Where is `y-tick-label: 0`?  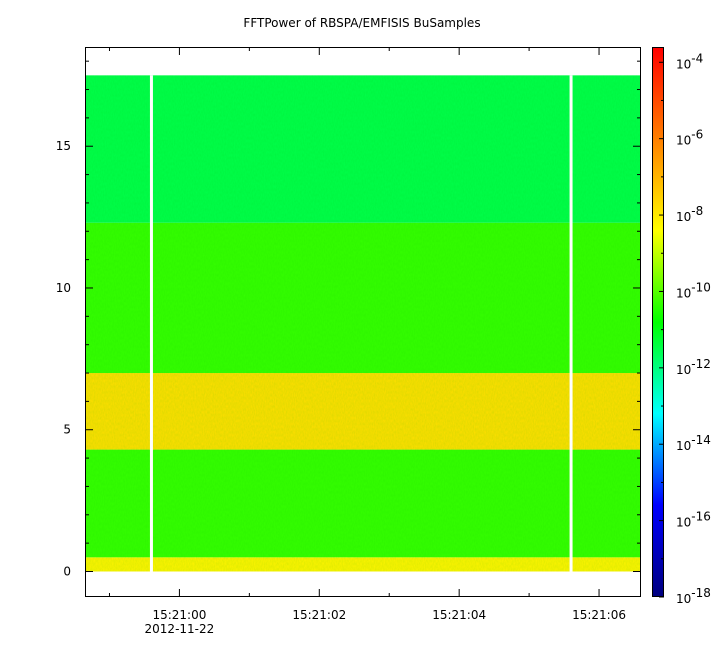
y-tick-label: 0 is located at coordinates (67, 571).